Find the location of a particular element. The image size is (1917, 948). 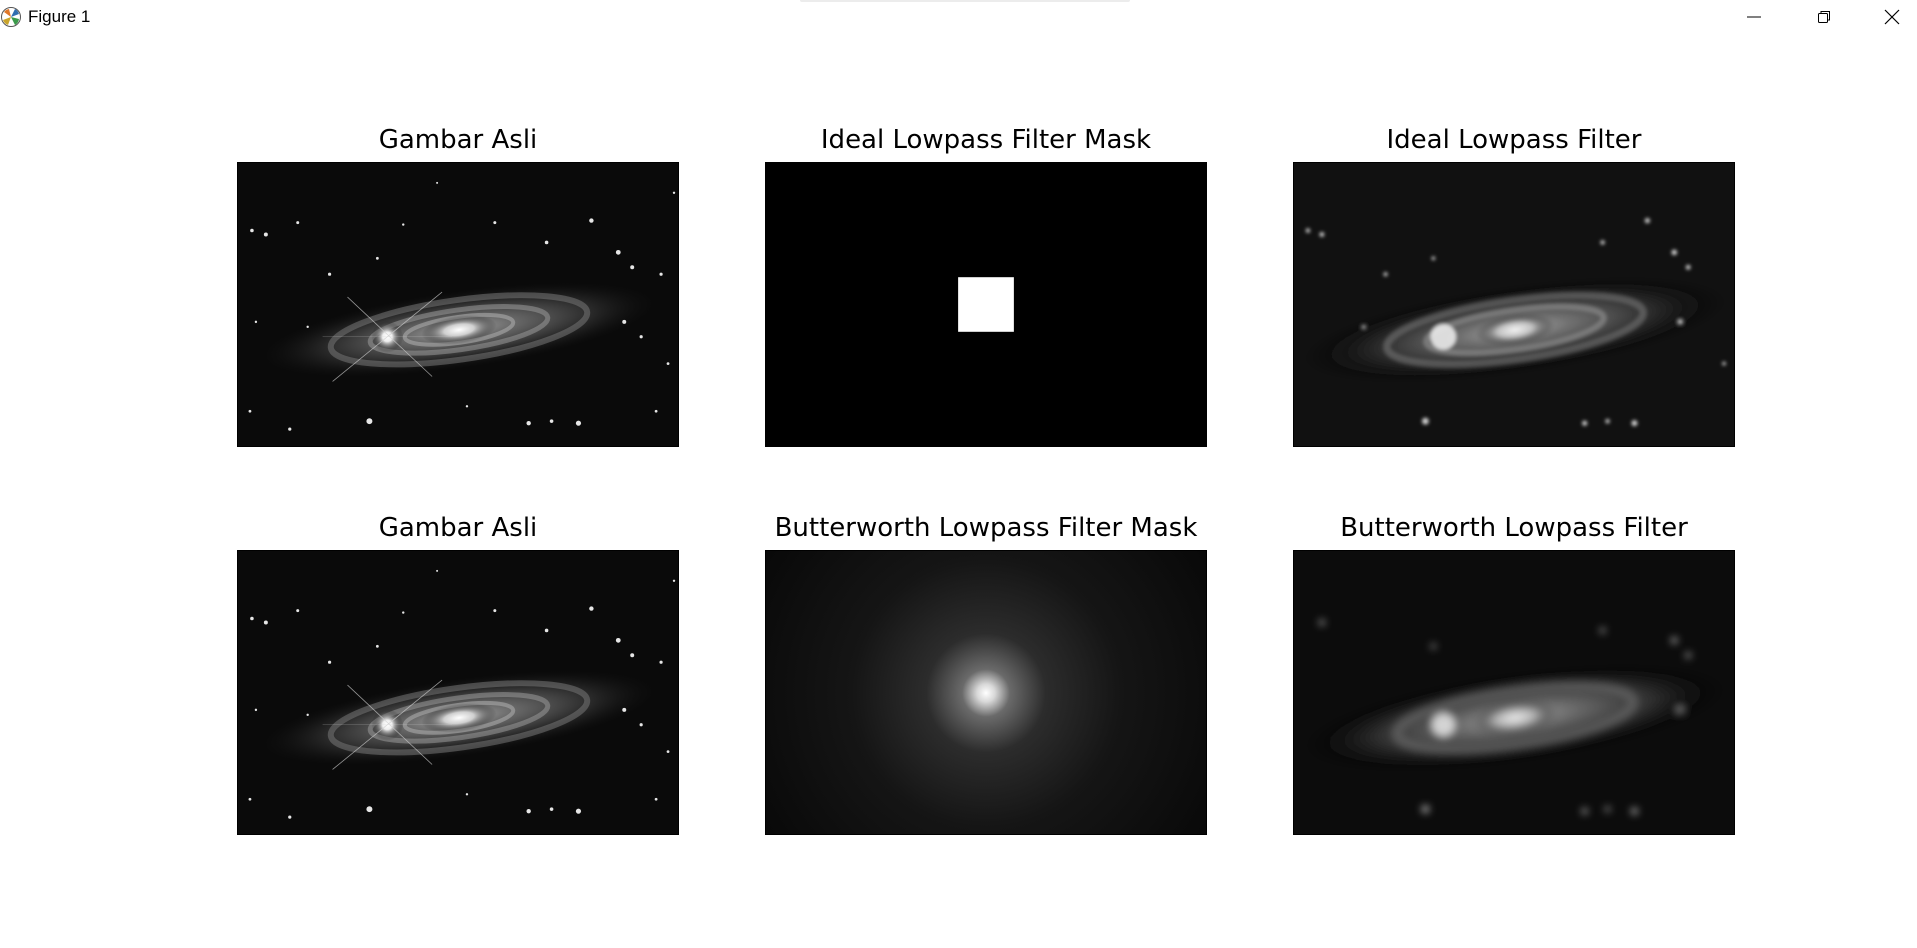

axes-ideal-filtered is located at coordinates (1514, 304).